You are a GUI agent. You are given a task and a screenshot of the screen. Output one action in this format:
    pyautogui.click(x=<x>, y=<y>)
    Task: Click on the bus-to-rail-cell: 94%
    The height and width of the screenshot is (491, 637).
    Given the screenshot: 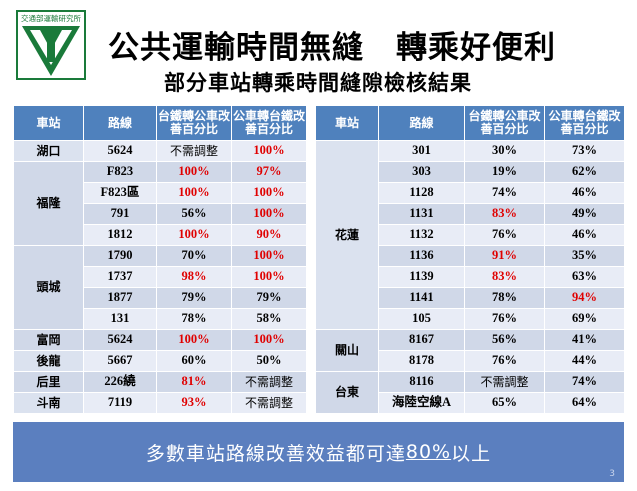 What is the action you would take?
    pyautogui.click(x=584, y=298)
    